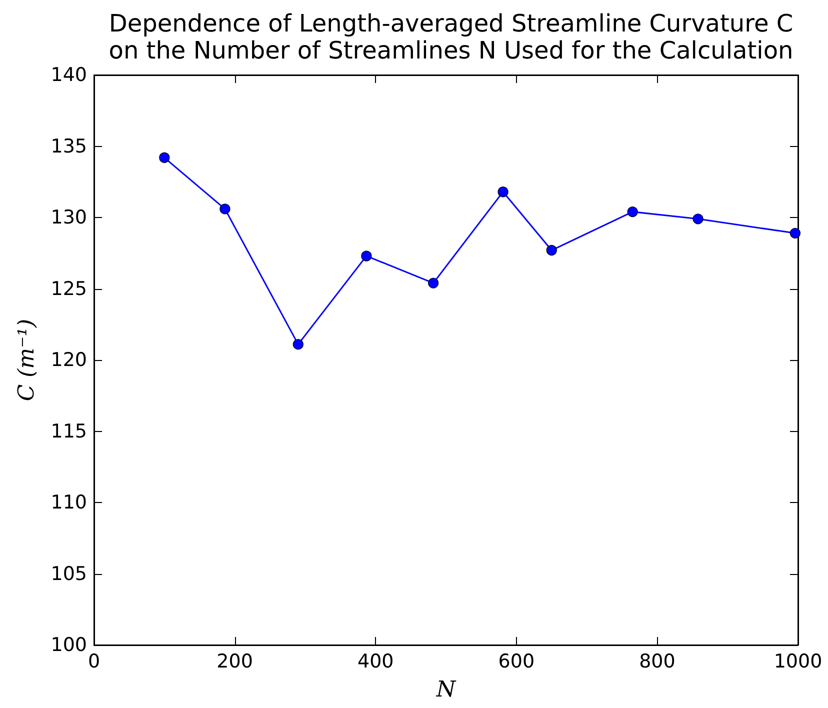 This screenshot has width=828, height=708. What do you see at coordinates (657, 661) in the screenshot?
I see `x-tick-label: 800` at bounding box center [657, 661].